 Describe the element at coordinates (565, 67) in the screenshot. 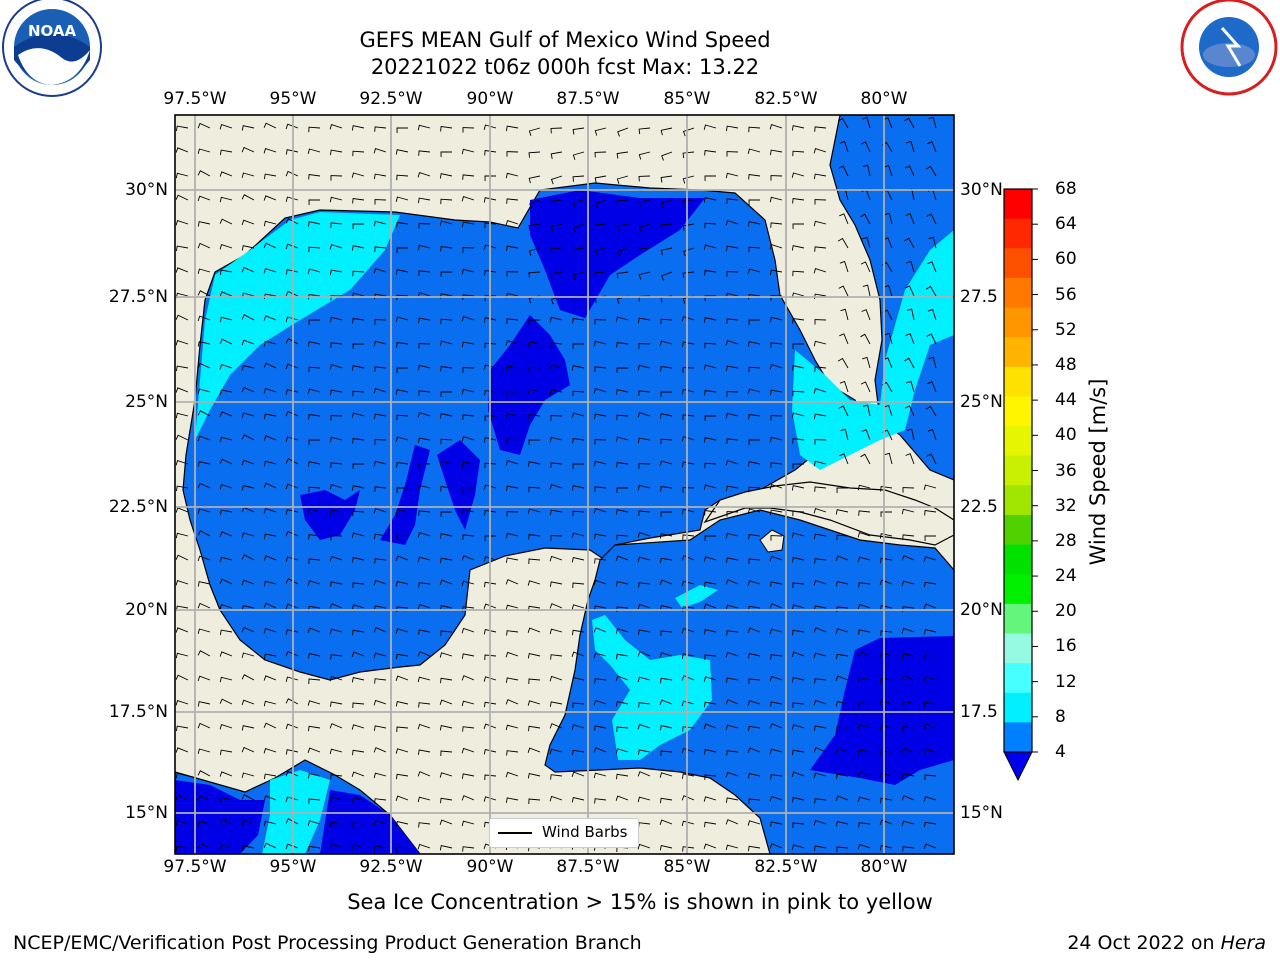

I see `chart-subtitle: 20221022 t06z 000h fcst Max: 13.22` at that location.